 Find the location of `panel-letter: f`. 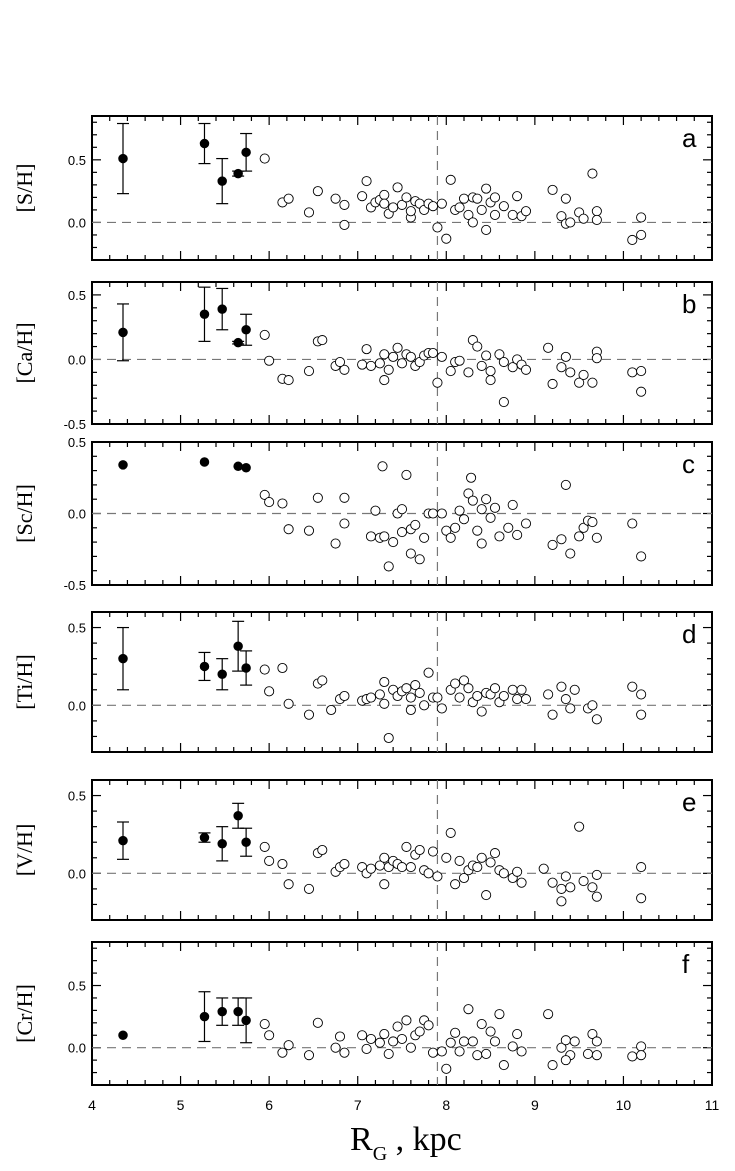

panel-letter: f is located at coordinates (686, 964).